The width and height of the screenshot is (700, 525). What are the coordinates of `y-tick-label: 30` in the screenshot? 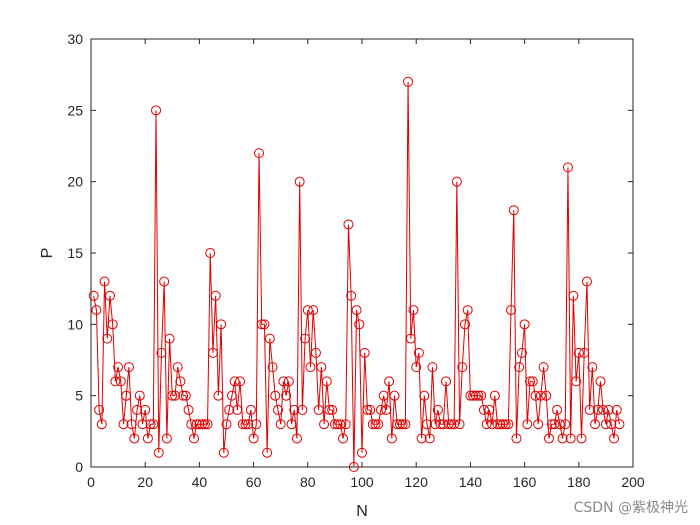 It's located at (75, 39).